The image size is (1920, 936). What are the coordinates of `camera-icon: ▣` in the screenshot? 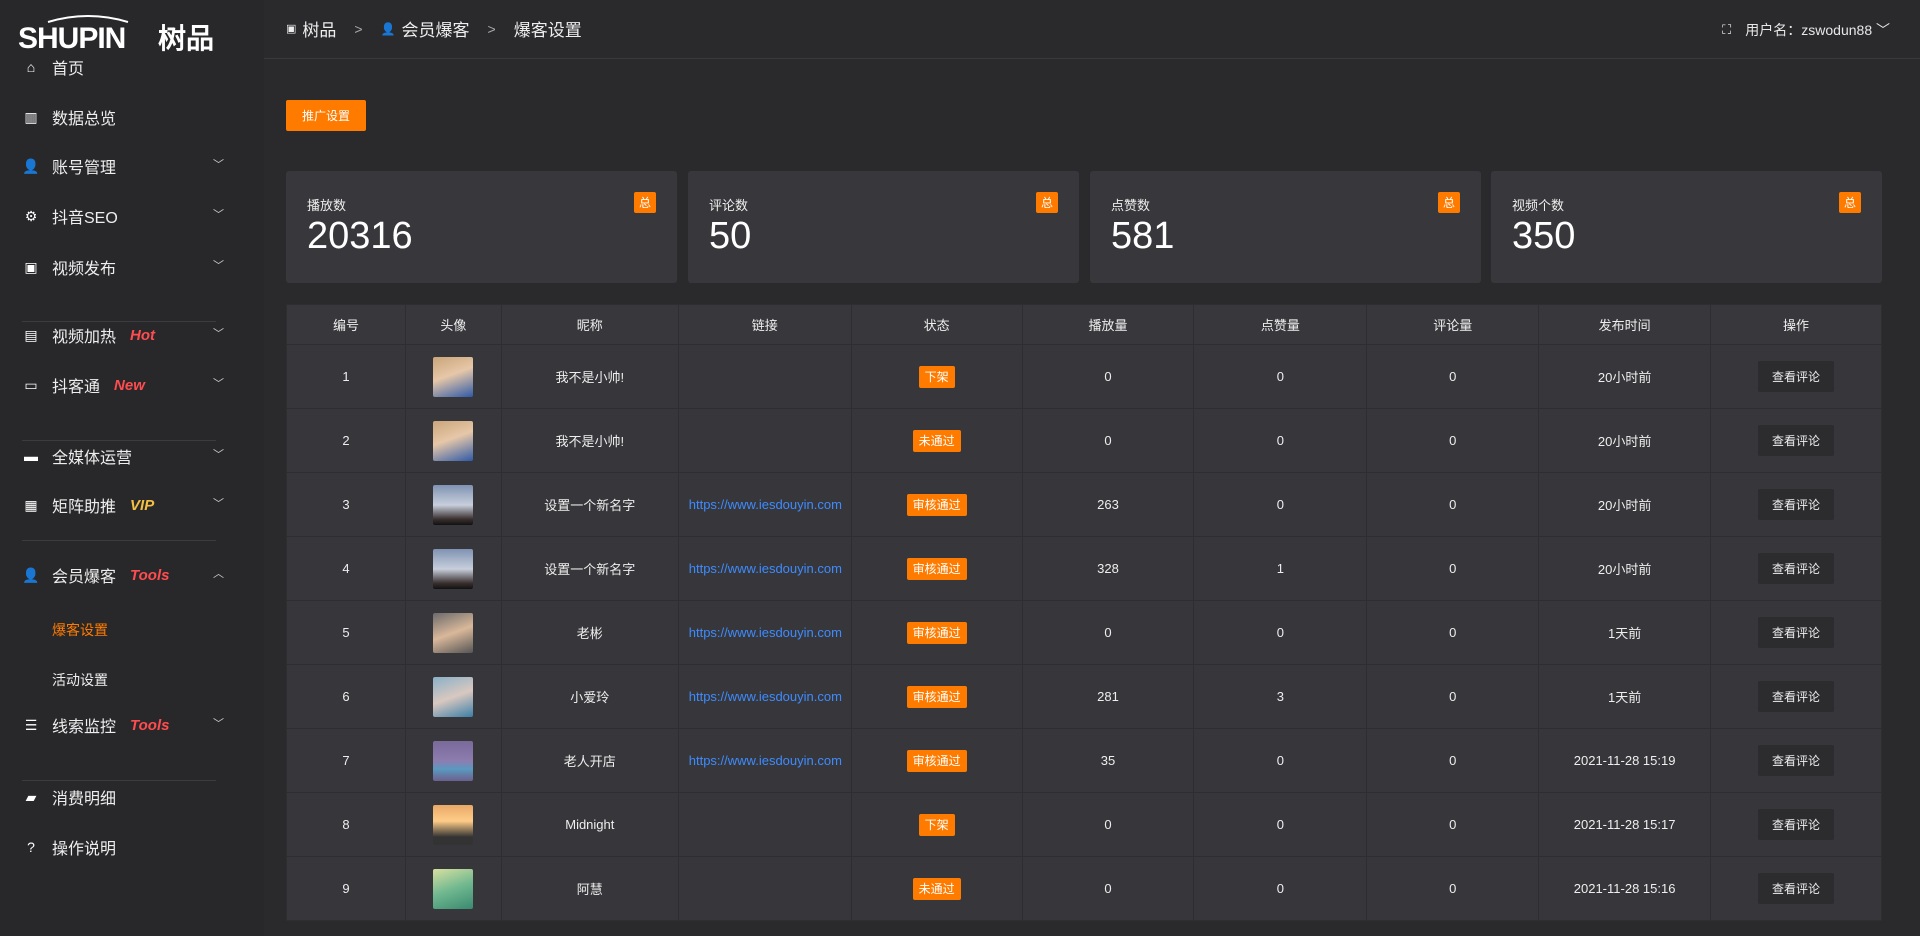 It's located at (31, 266).